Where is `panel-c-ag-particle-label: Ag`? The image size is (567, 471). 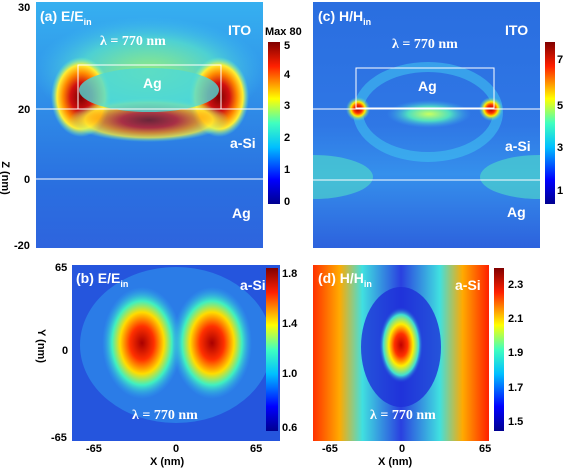
panel-c-ag-particle-label: Ag is located at coordinates (427, 86).